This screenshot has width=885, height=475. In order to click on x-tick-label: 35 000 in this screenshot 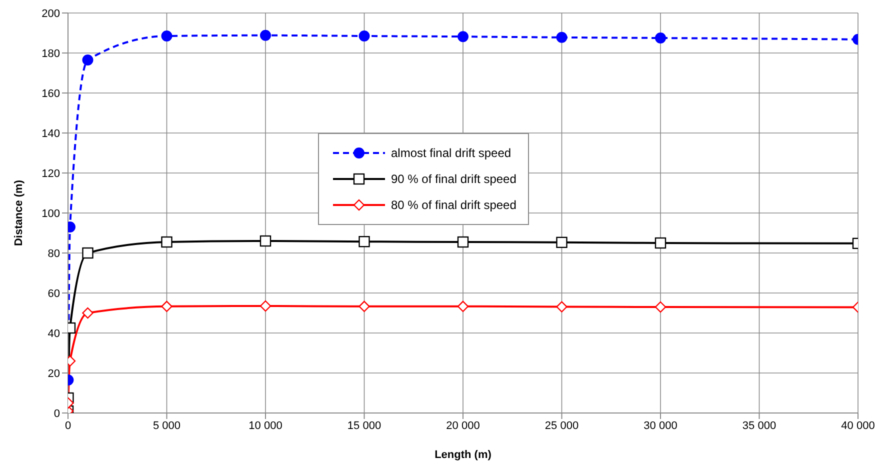, I will do `click(759, 426)`.